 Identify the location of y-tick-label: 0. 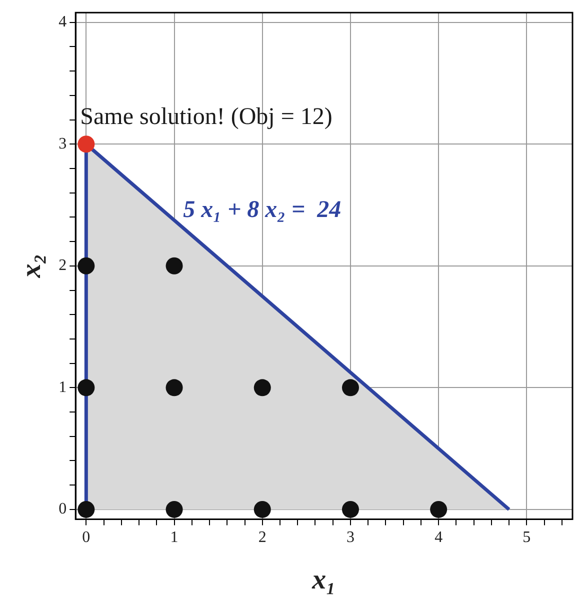
(62, 509).